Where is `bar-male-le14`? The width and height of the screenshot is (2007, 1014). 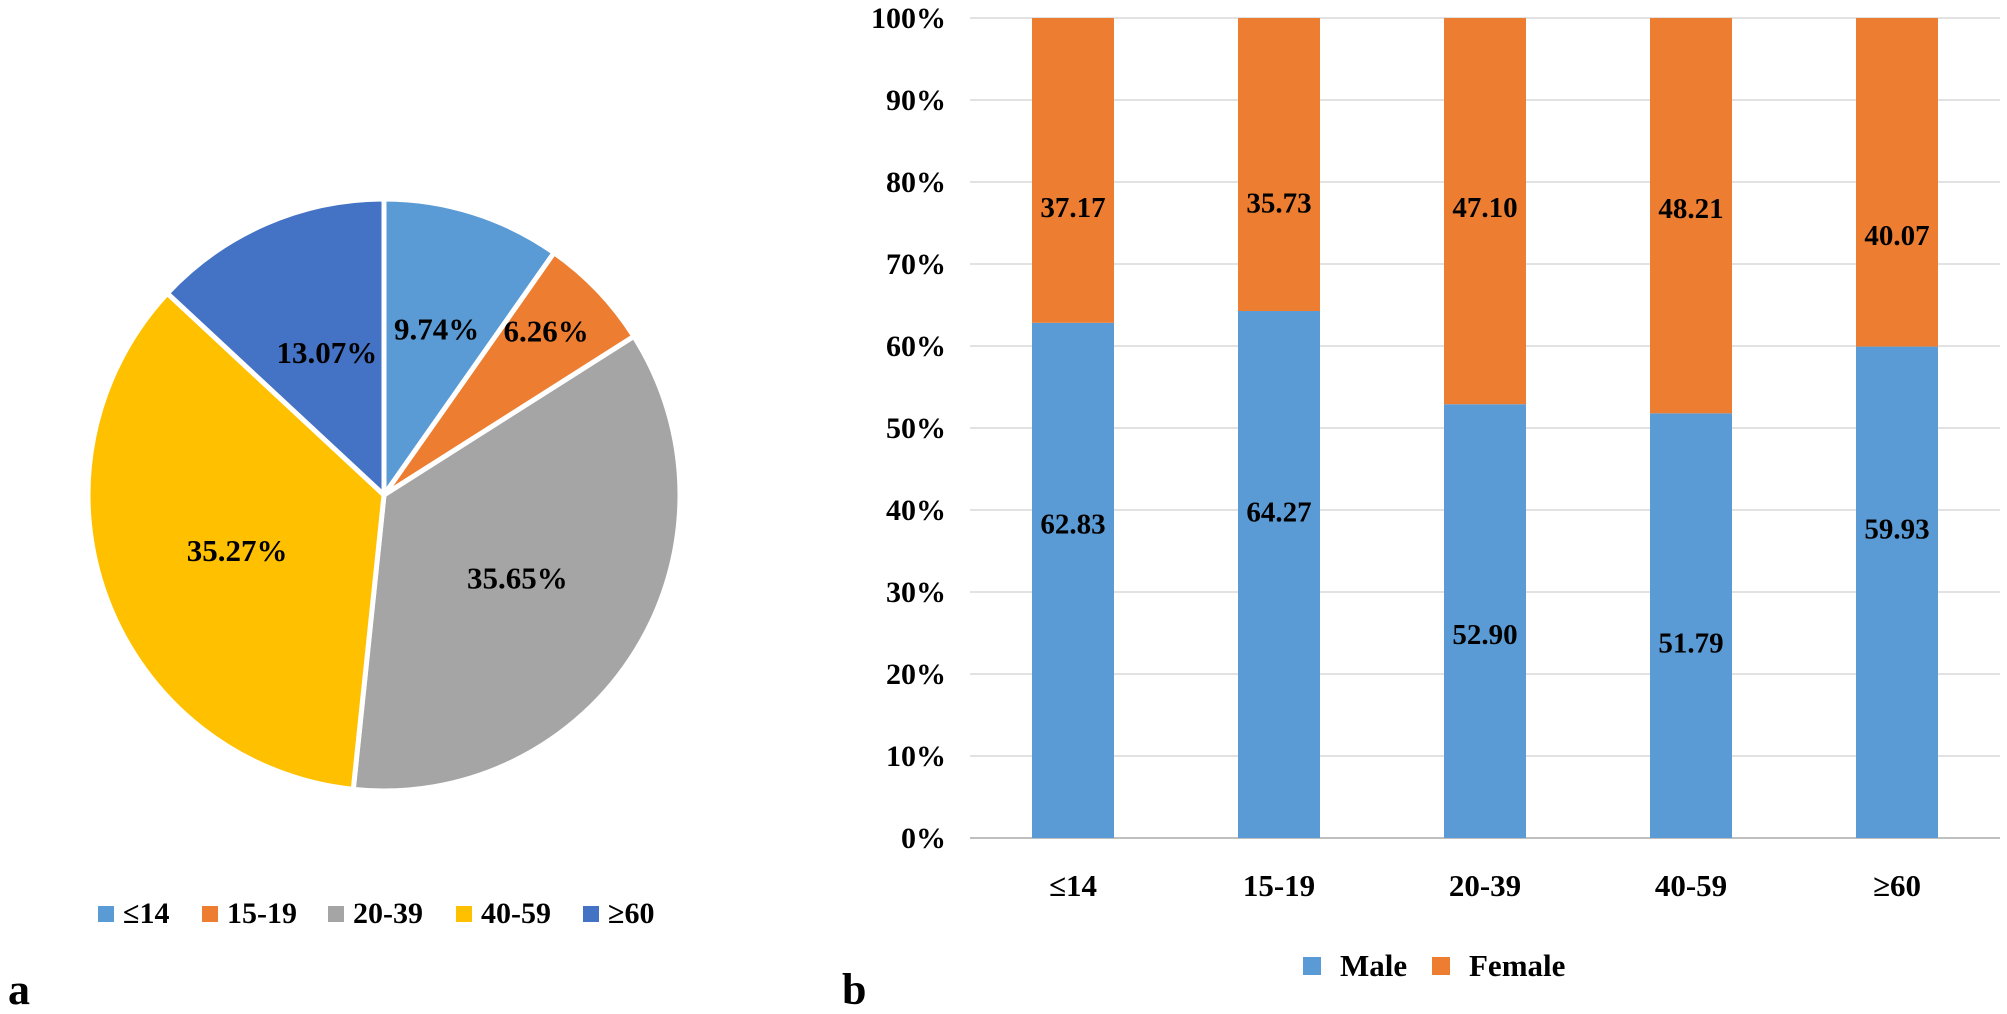
bar-male-le14 is located at coordinates (1073, 580).